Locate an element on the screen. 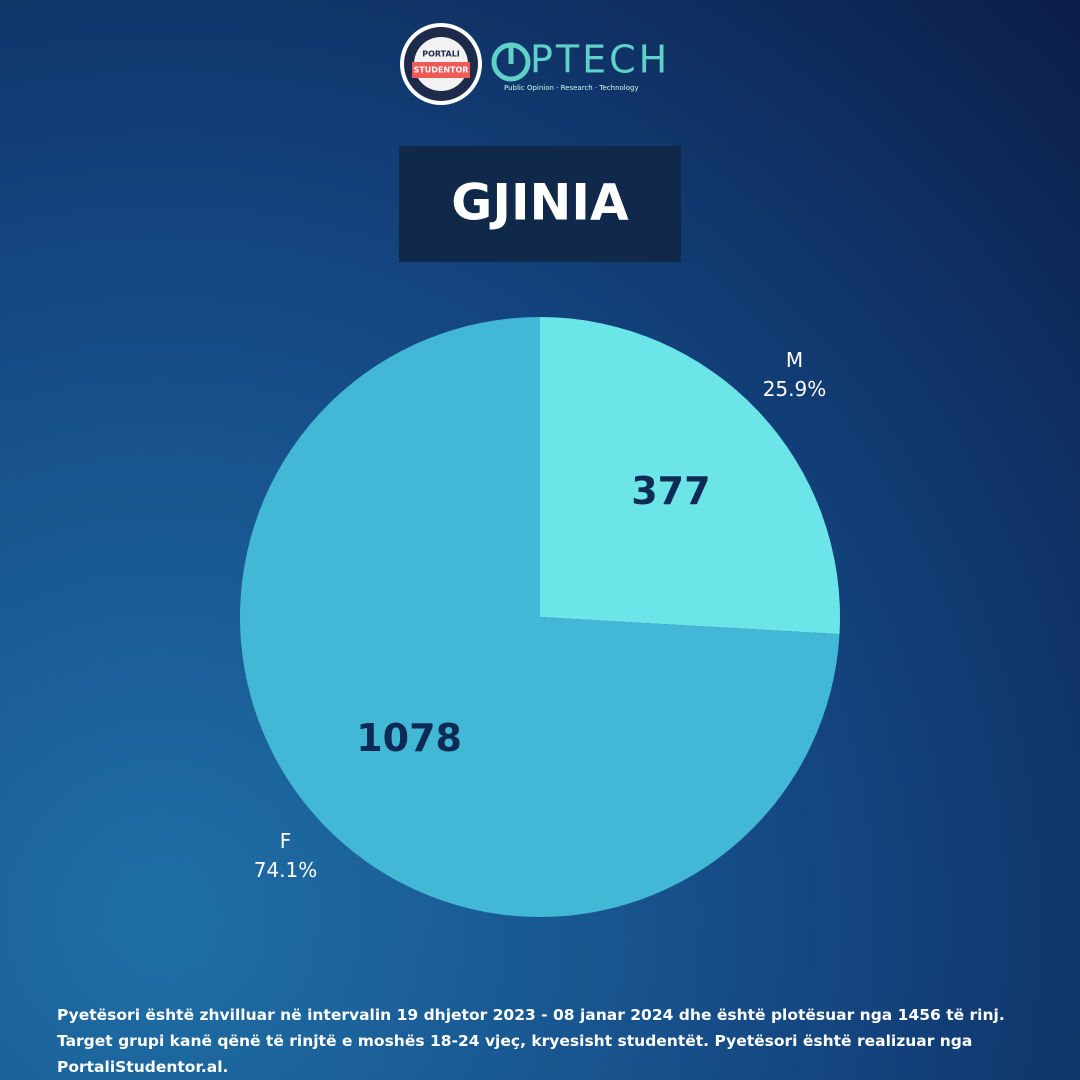 Image resolution: width=1080 pixels, height=1080 pixels. brand: PTECH is located at coordinates (600, 60).